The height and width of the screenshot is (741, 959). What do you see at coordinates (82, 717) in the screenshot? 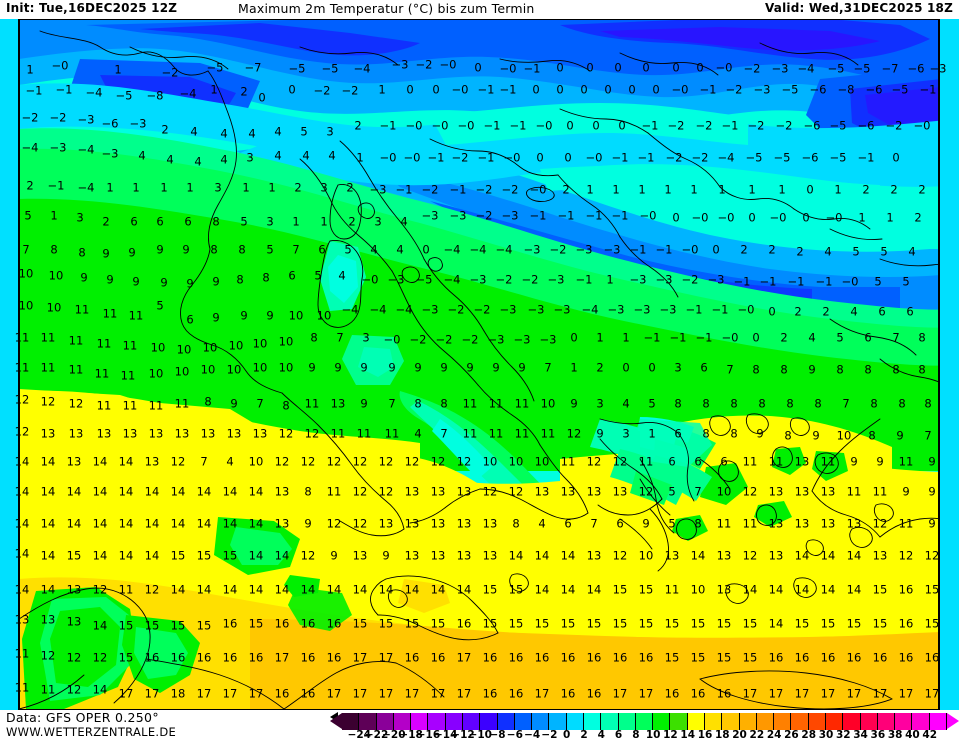
I see `data-source-label: Data: GFS OPER 0.250°` at bounding box center [82, 717].